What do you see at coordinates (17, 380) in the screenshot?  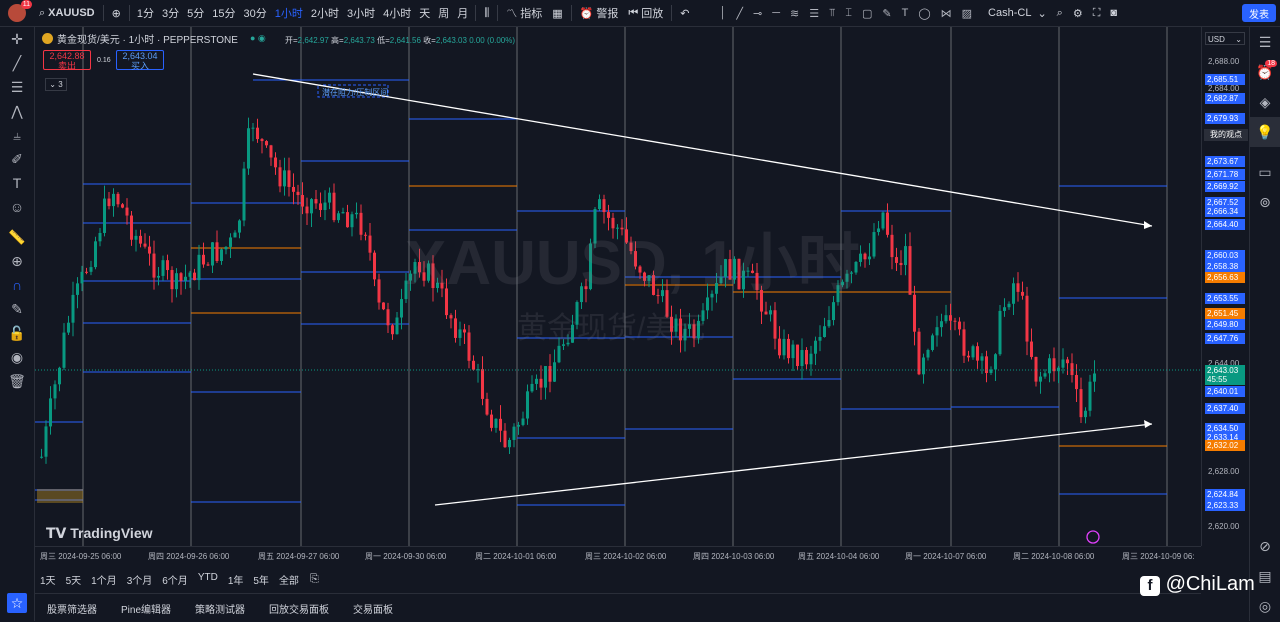 I see `trash-icon: 🗑` at bounding box center [17, 380].